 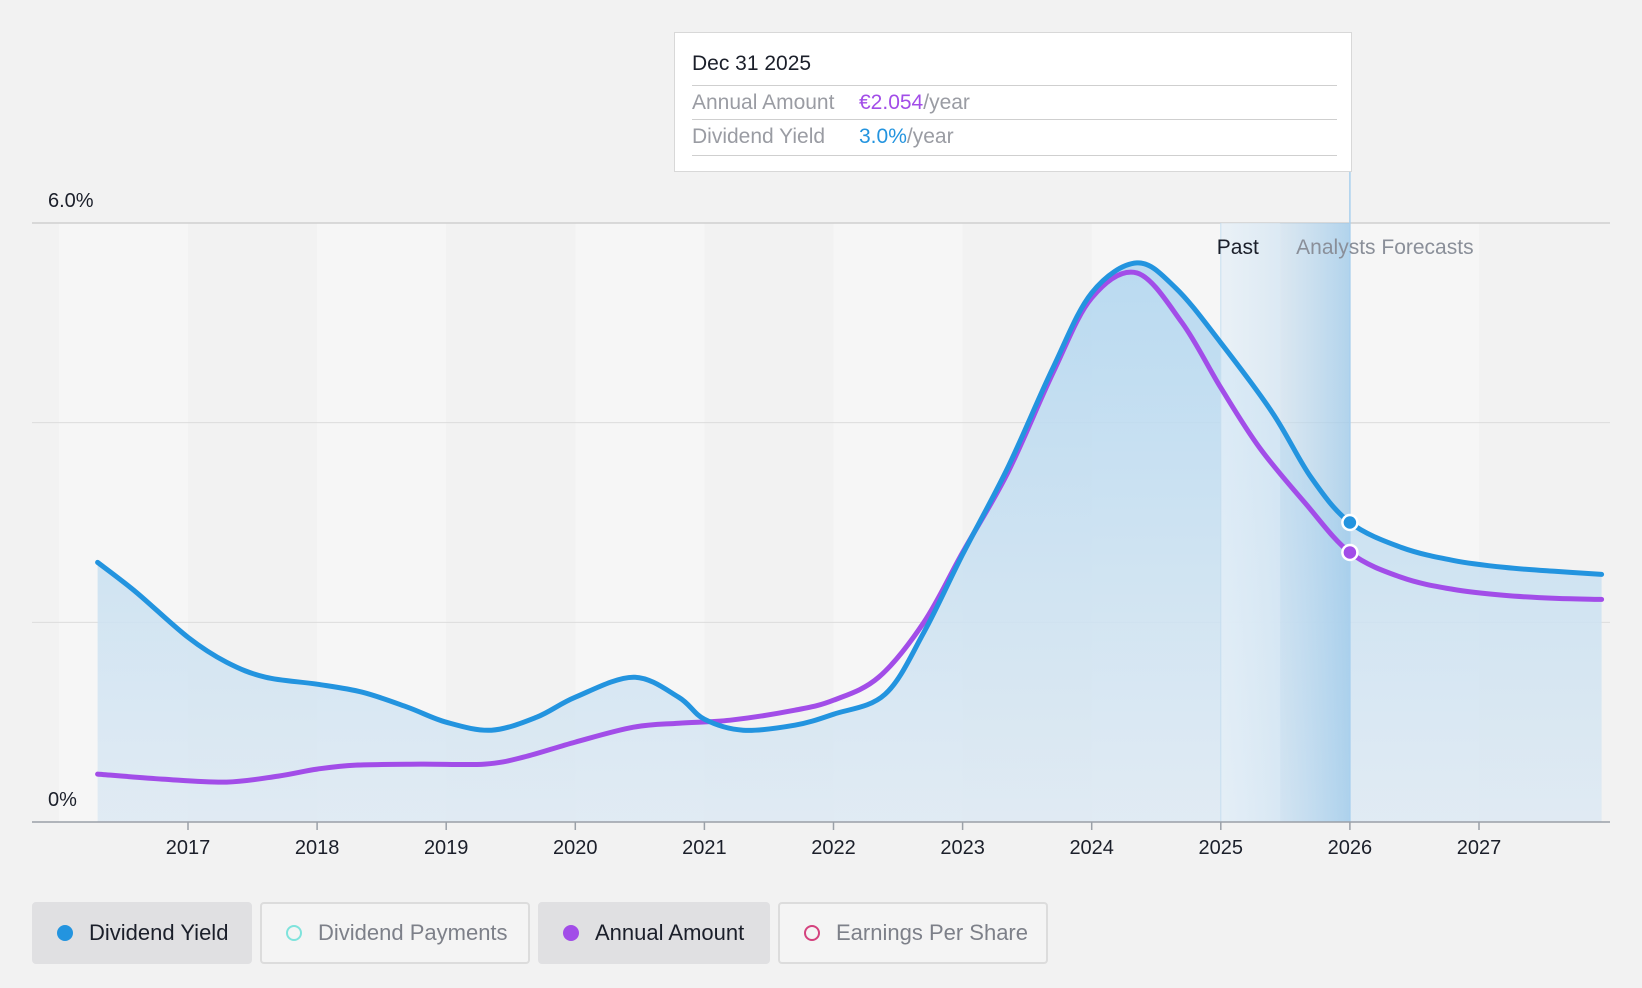 I want to click on legend-annual-amount-label: Annual Amount, so click(x=670, y=932).